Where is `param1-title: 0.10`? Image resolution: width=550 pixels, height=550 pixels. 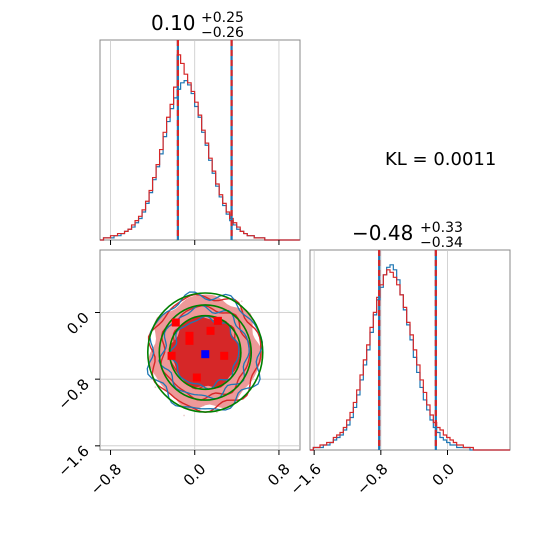 param1-title: 0.10 is located at coordinates (173, 23).